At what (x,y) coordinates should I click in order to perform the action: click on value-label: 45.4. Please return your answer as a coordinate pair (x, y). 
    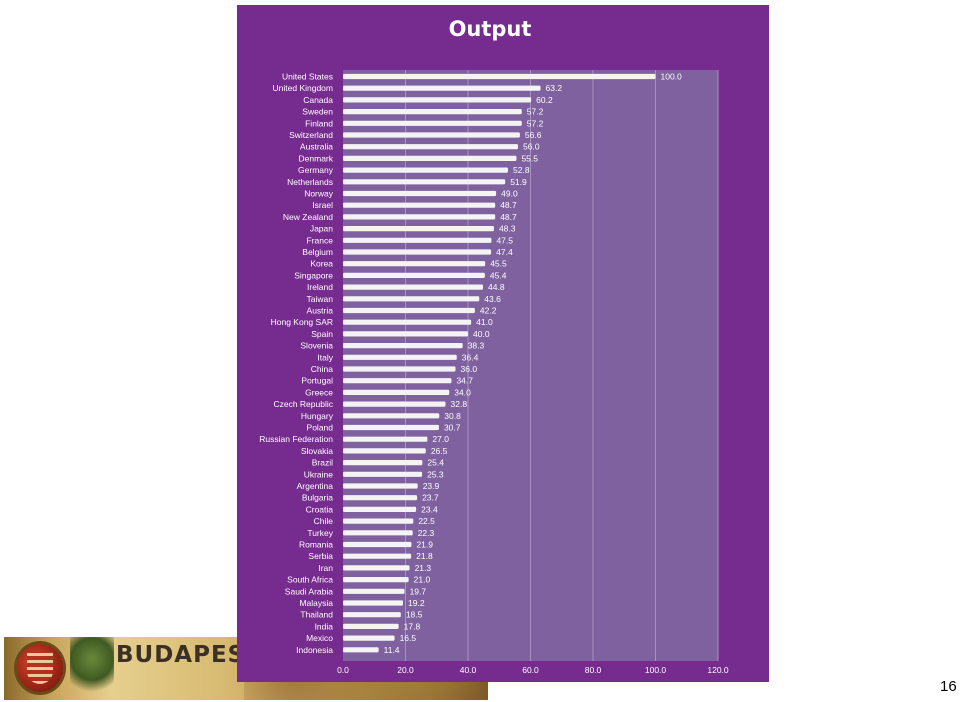
    Looking at the image, I should click on (498, 275).